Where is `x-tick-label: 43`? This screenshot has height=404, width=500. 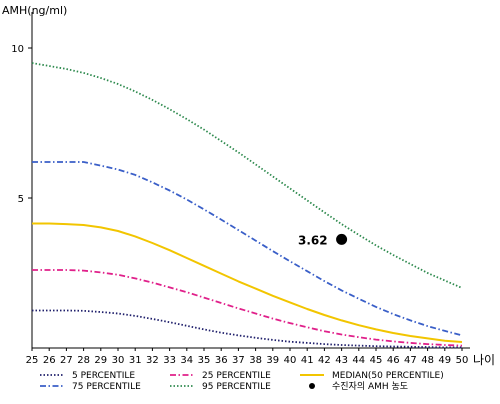 x-tick-label: 43 is located at coordinates (341, 360).